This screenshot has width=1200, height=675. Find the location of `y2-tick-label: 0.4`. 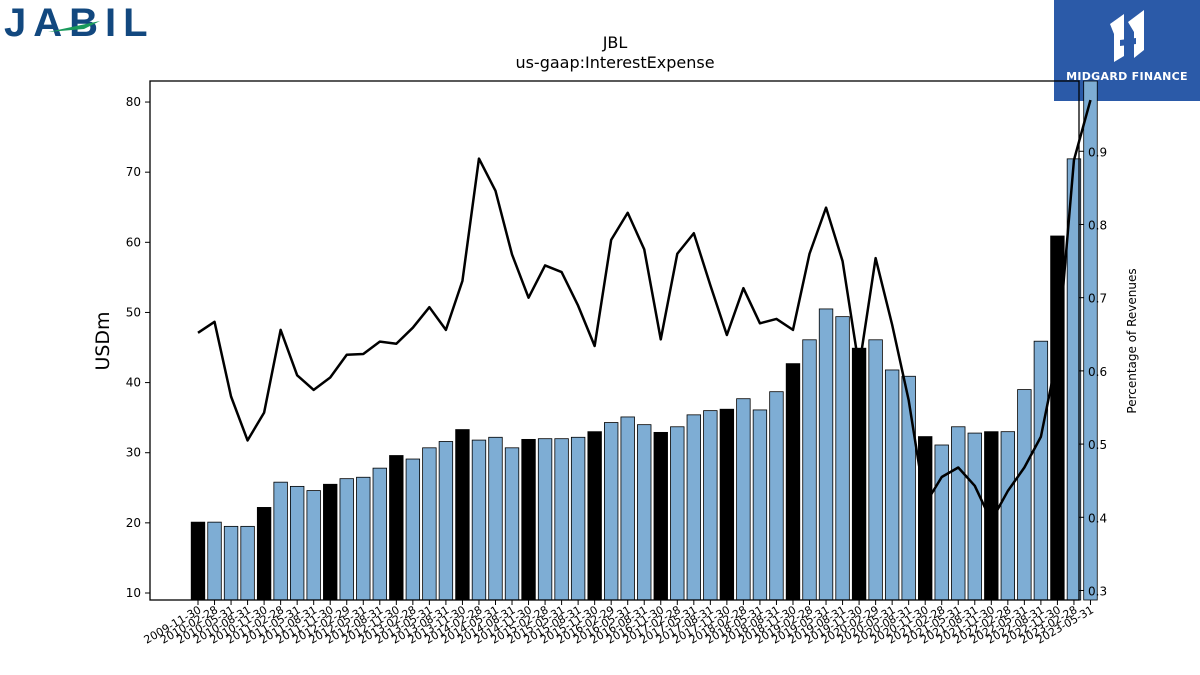

y2-tick-label: 0.4 is located at coordinates (1097, 518).